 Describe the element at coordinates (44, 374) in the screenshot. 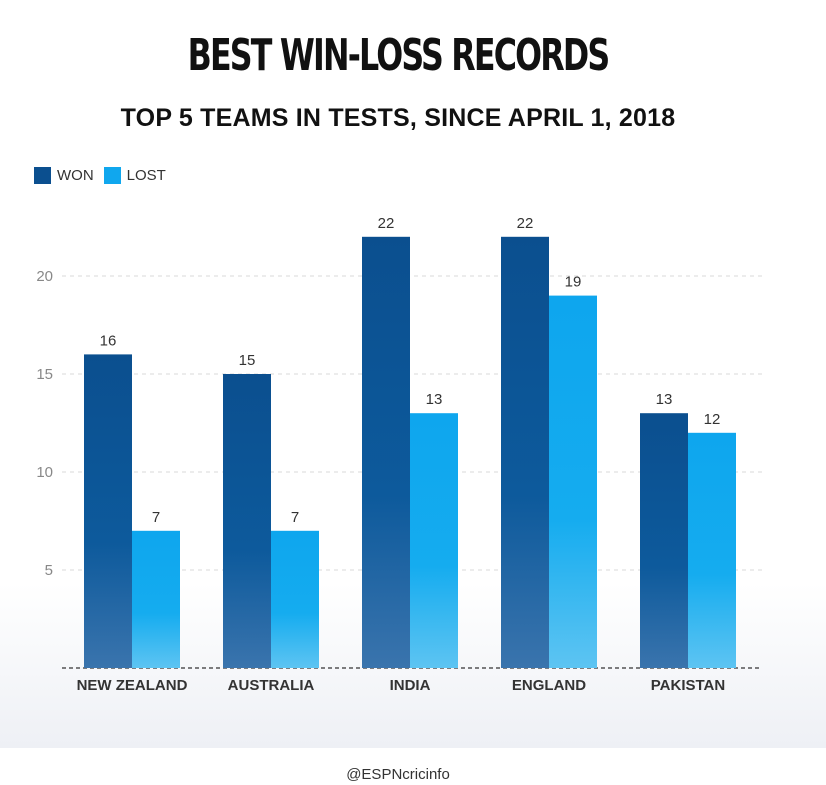

I see `y-tick-label: 15` at that location.